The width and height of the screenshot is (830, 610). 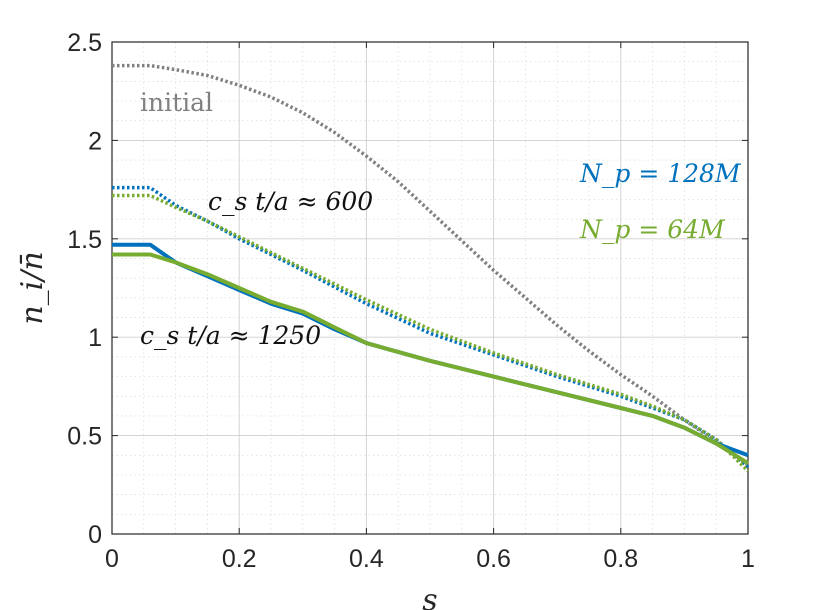 I want to click on y-tick-label: 0.5, so click(x=84, y=437).